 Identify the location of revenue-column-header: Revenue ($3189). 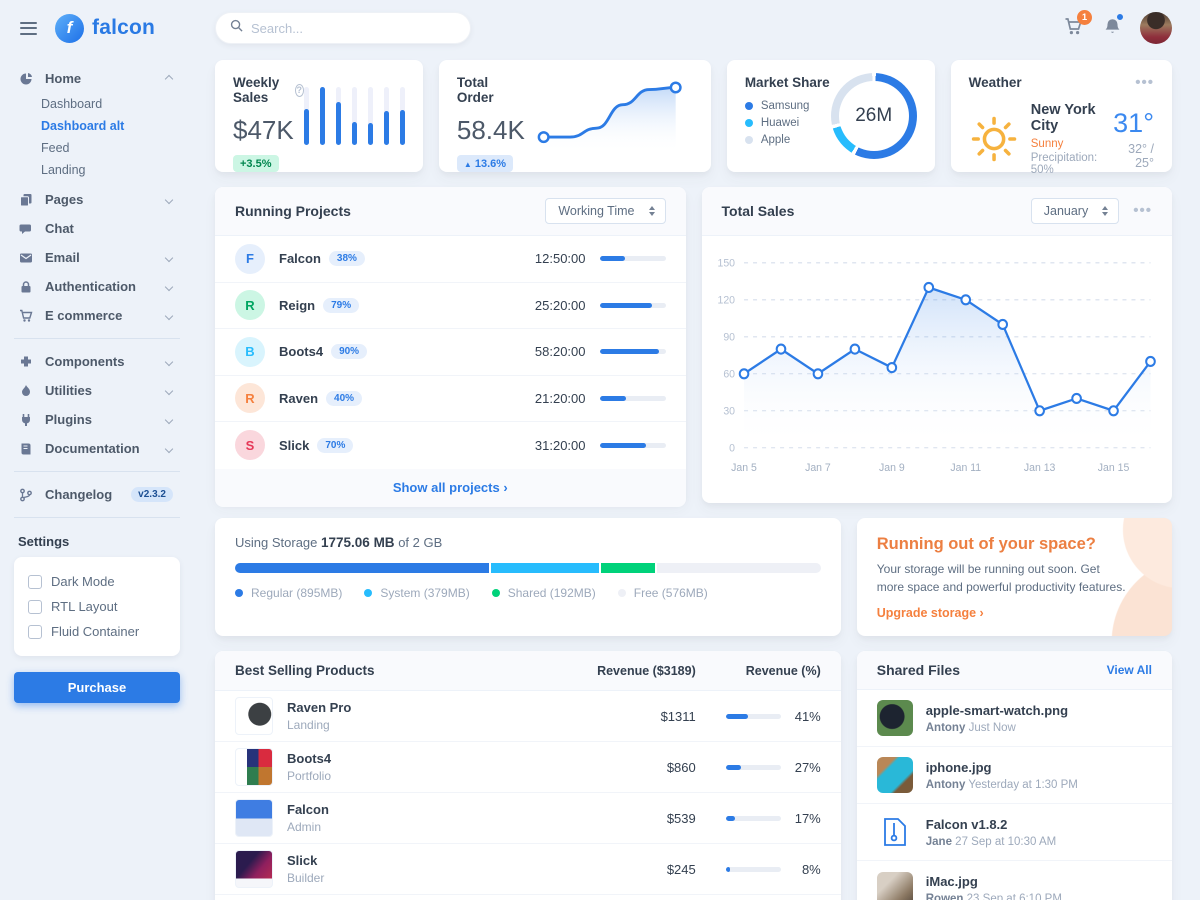
(646, 670).